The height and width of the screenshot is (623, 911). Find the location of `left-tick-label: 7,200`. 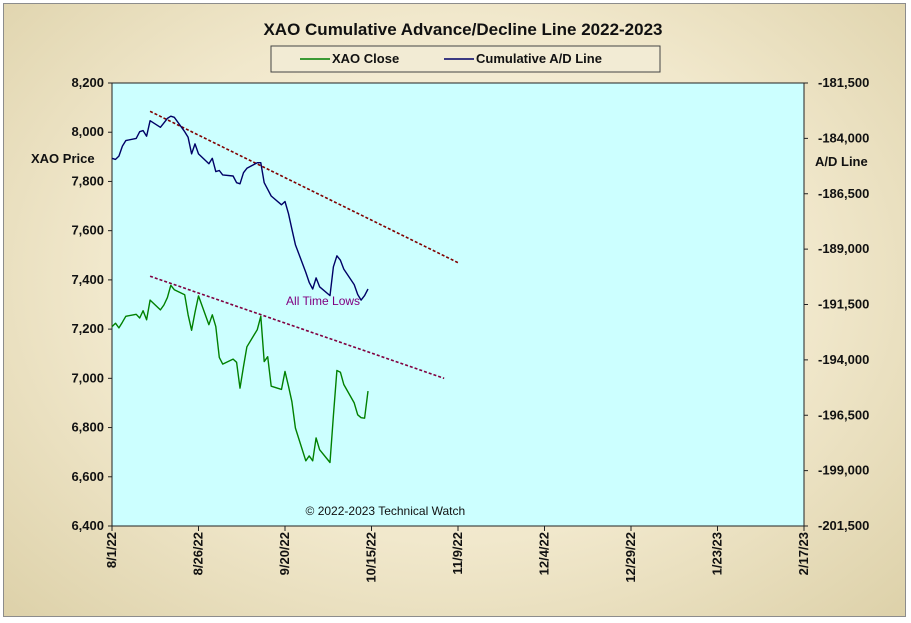

left-tick-label: 7,200 is located at coordinates (87, 328).